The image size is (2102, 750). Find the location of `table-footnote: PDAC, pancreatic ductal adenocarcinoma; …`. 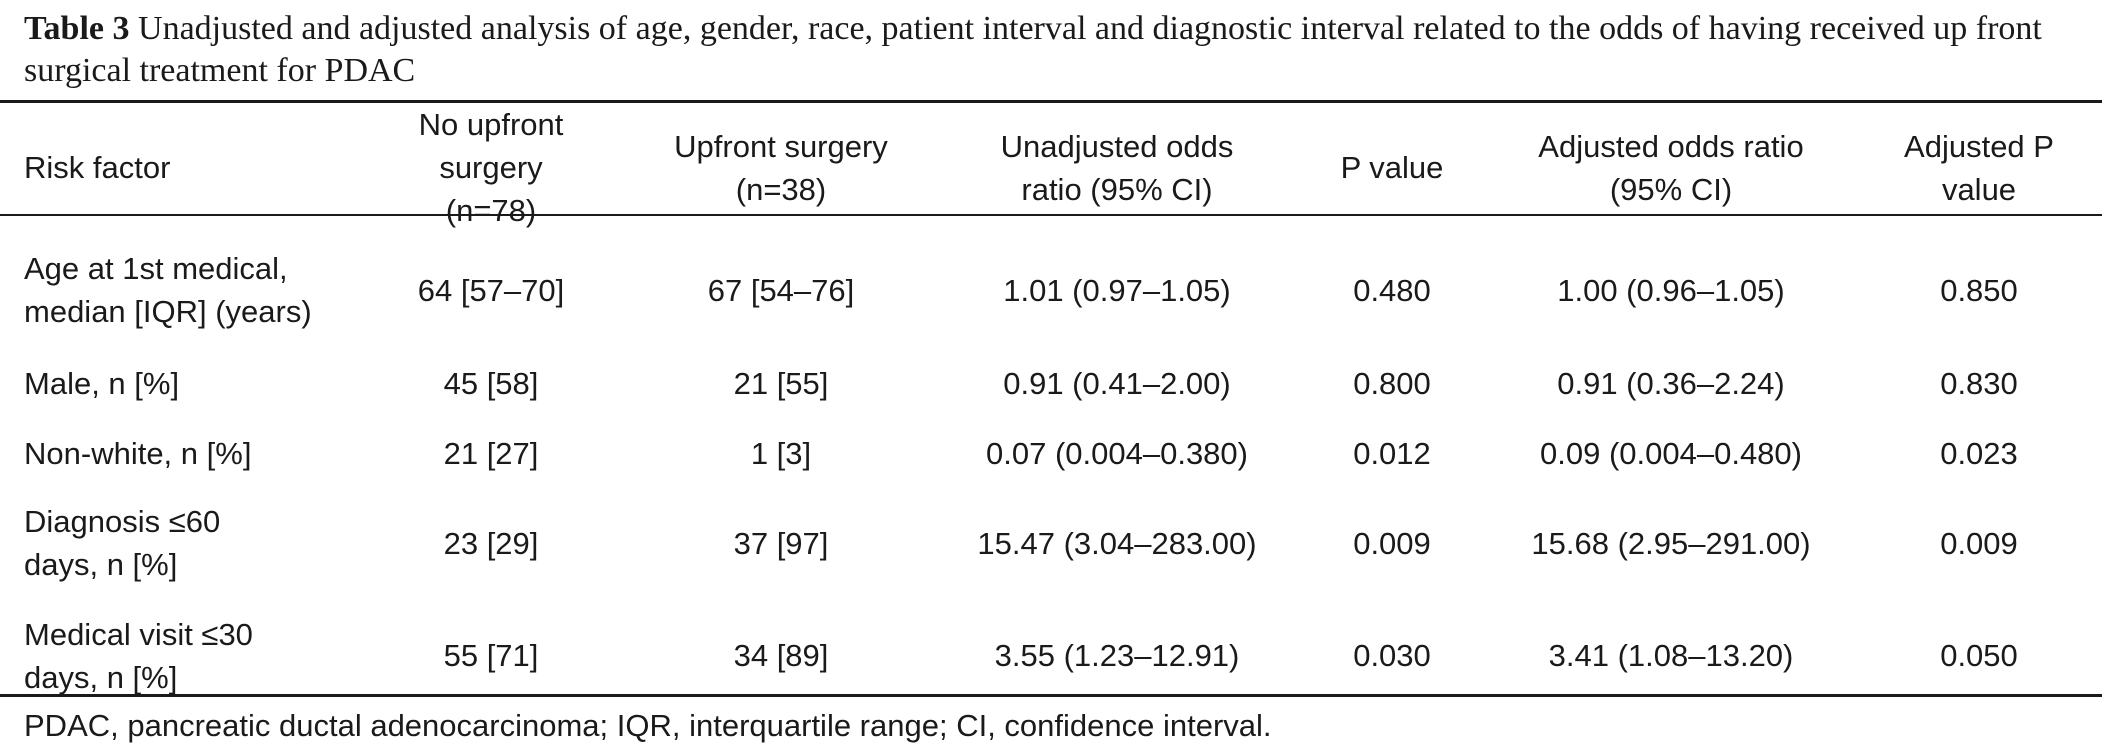

table-footnote: PDAC, pancreatic ductal adenocarcinoma; … is located at coordinates (648, 725).